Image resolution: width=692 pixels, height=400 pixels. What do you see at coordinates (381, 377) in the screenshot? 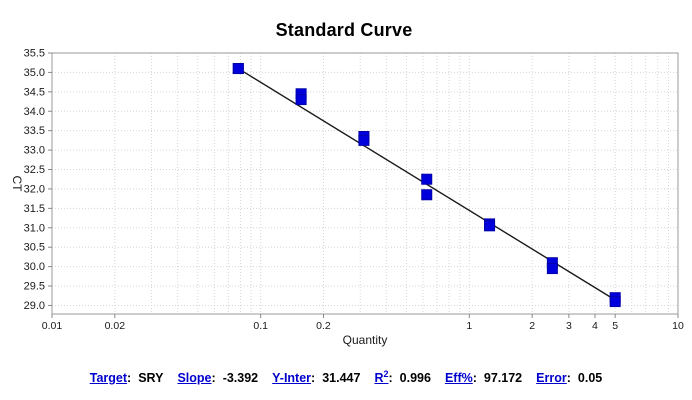
I see `stat-label-link: R2` at bounding box center [381, 377].